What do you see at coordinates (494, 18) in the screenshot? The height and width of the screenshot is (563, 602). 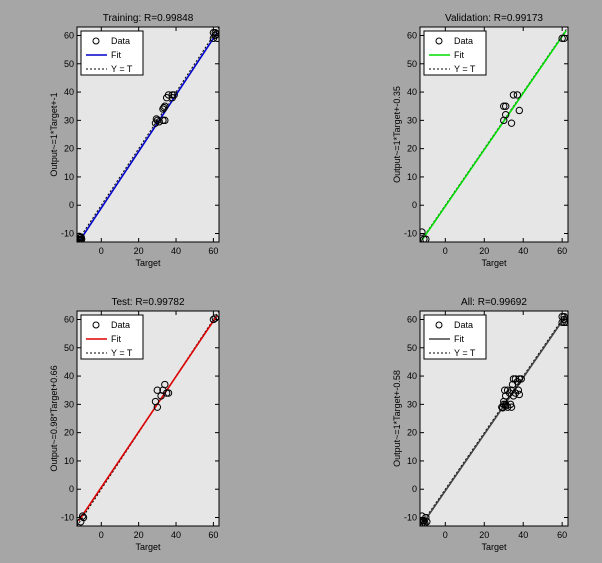 I see `chart-title: Validation: R=0.99173` at bounding box center [494, 18].